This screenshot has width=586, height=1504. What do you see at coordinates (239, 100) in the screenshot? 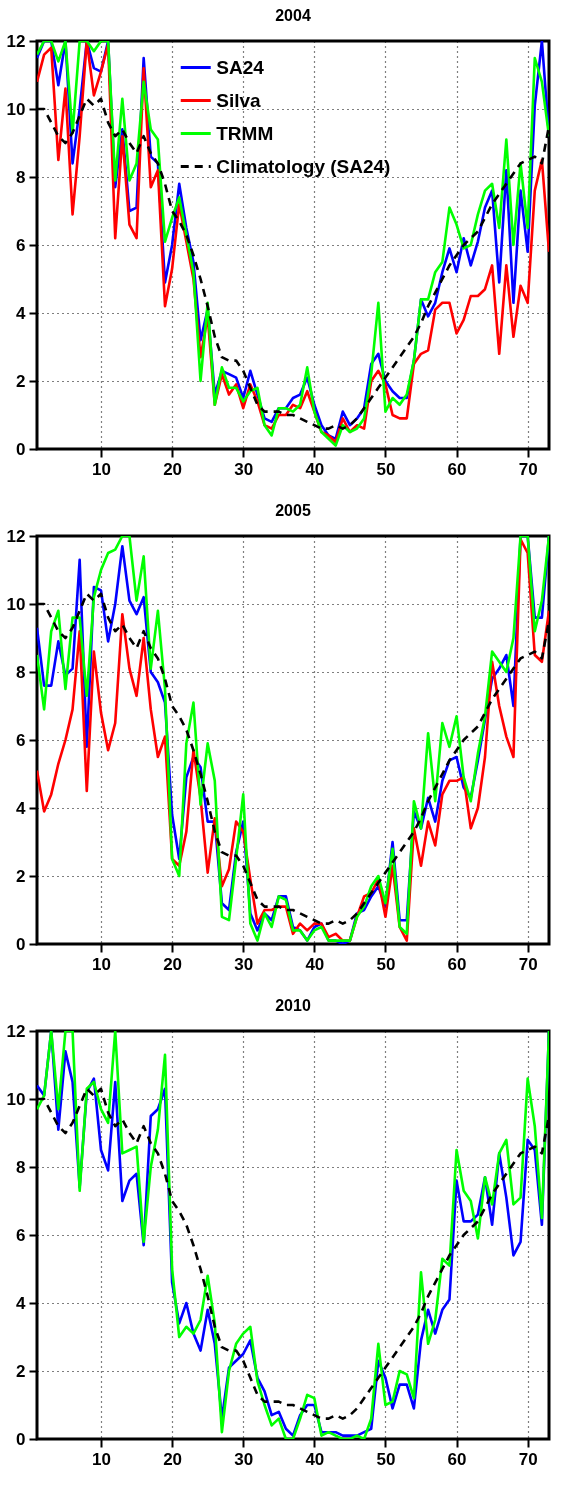
I see `legend-label: Silva` at bounding box center [239, 100].